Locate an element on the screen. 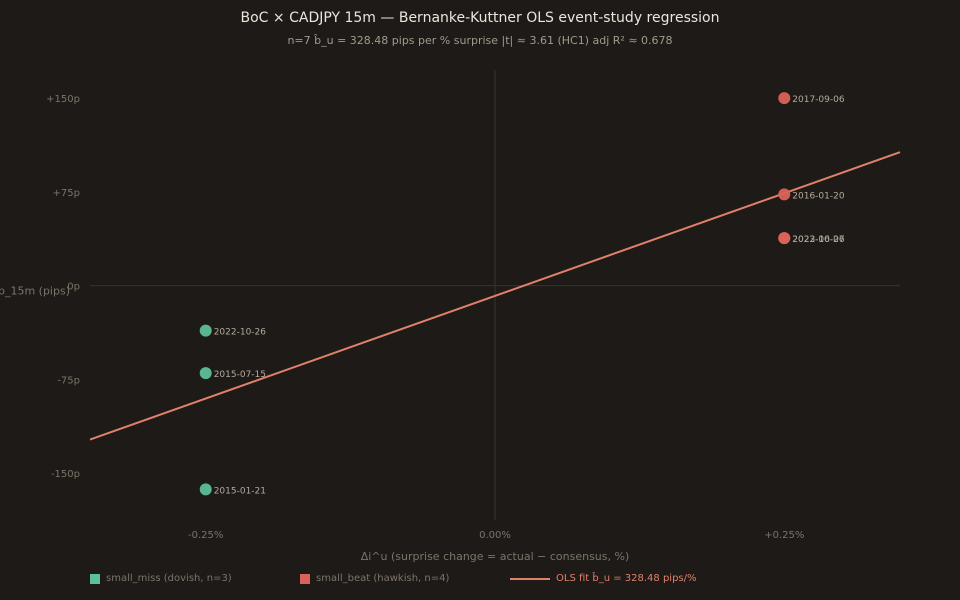 This screenshot has width=960, height=600. y-tick-label: 0p is located at coordinates (73, 287).